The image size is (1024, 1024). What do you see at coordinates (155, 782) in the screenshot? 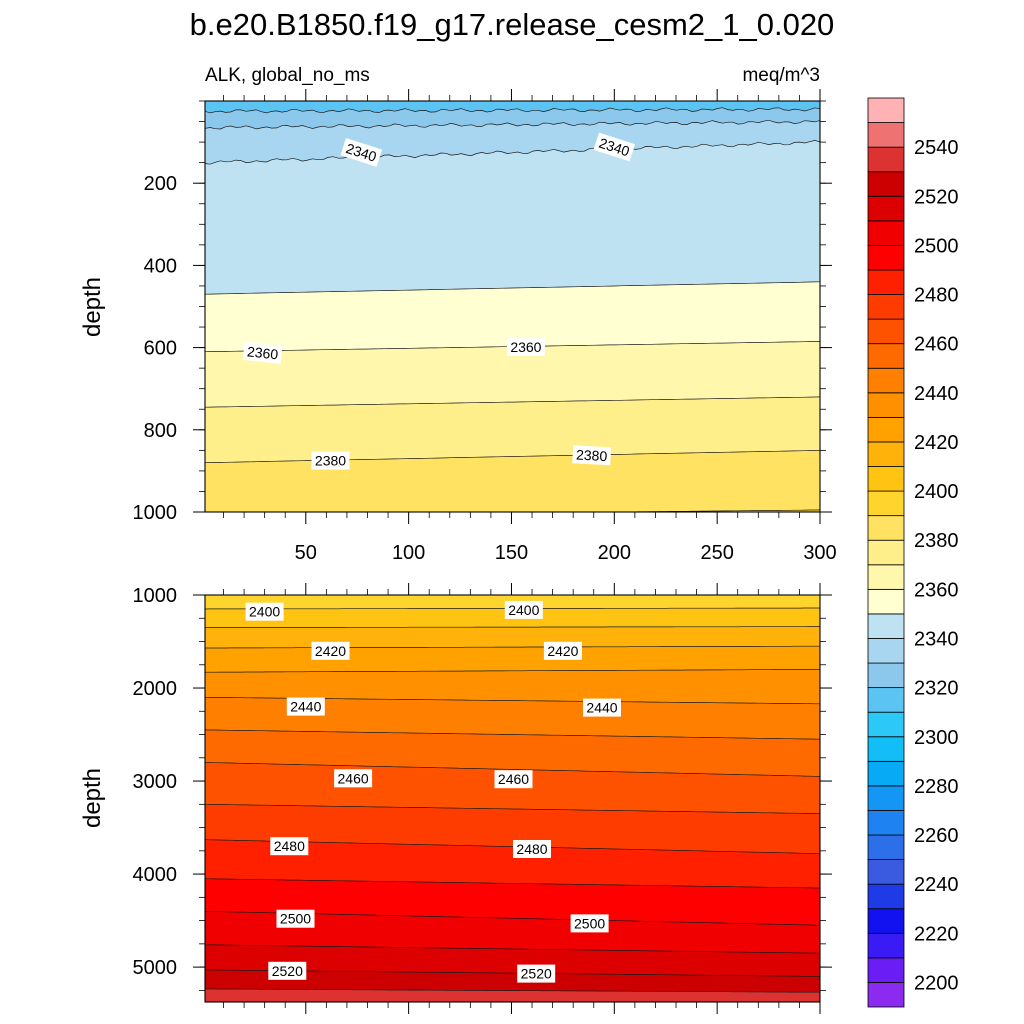
I see `y-tick-label-lower: 3000` at bounding box center [155, 782].